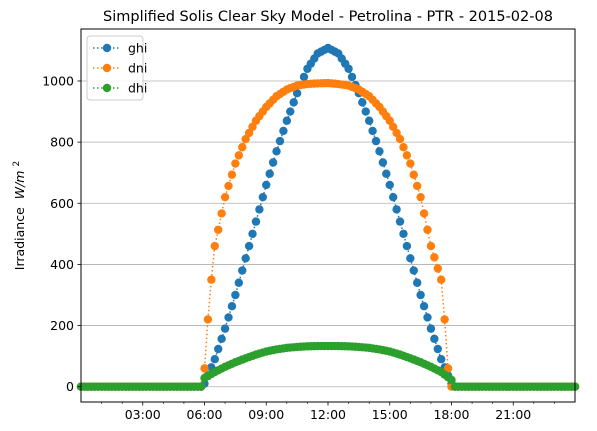  What do you see at coordinates (137, 68) in the screenshot?
I see `legend-label-dni: dni` at bounding box center [137, 68].